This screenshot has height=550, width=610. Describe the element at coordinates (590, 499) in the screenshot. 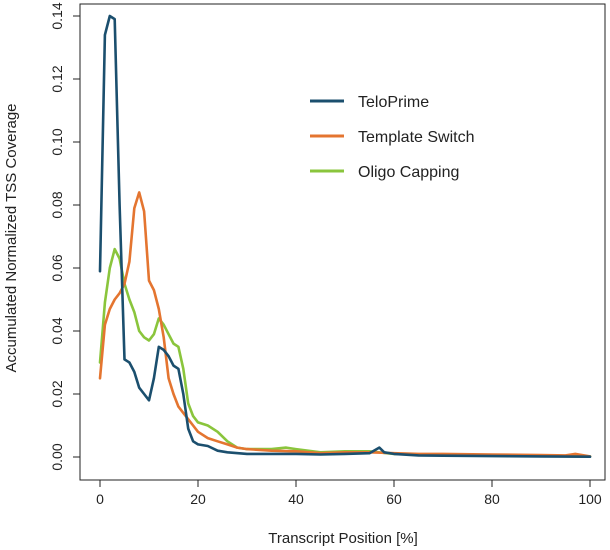

I see `x-tick-label: 100` at that location.